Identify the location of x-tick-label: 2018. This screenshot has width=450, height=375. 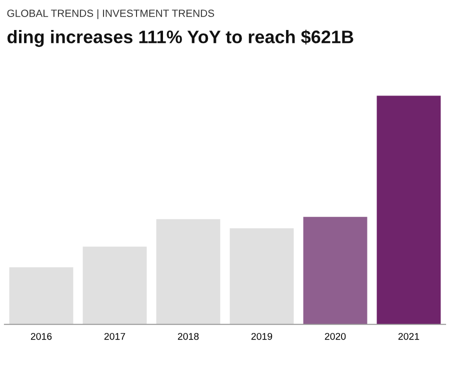
(188, 336).